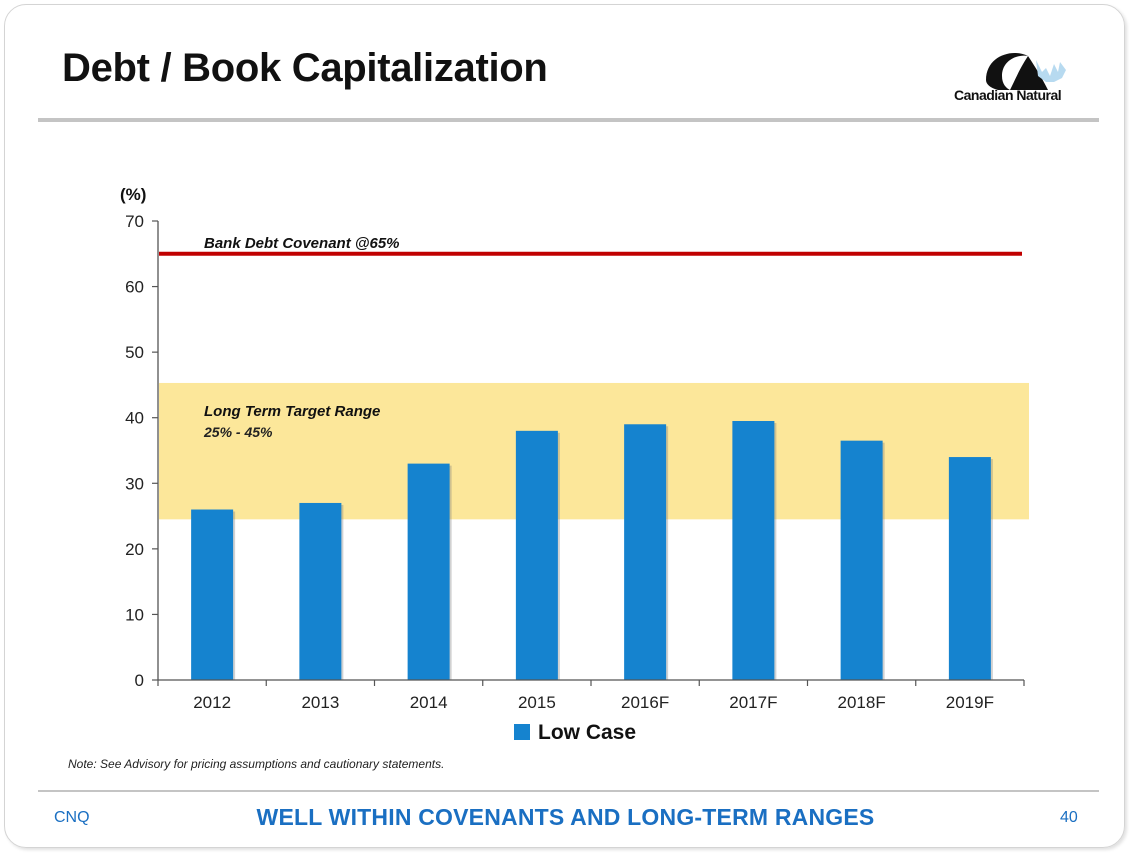 The height and width of the screenshot is (854, 1131). What do you see at coordinates (645, 552) in the screenshot?
I see `bar-2016F` at bounding box center [645, 552].